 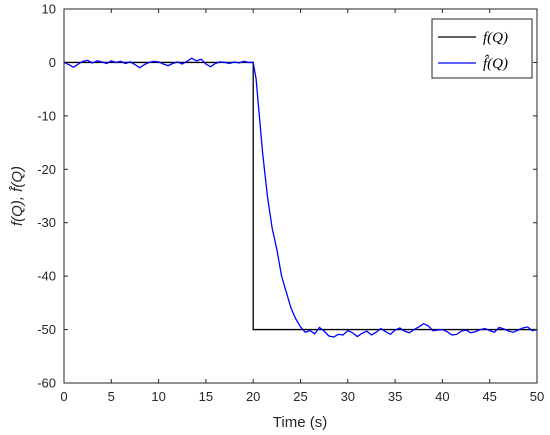 What do you see at coordinates (489, 396) in the screenshot?
I see `x-tick-label-9: 45` at bounding box center [489, 396].